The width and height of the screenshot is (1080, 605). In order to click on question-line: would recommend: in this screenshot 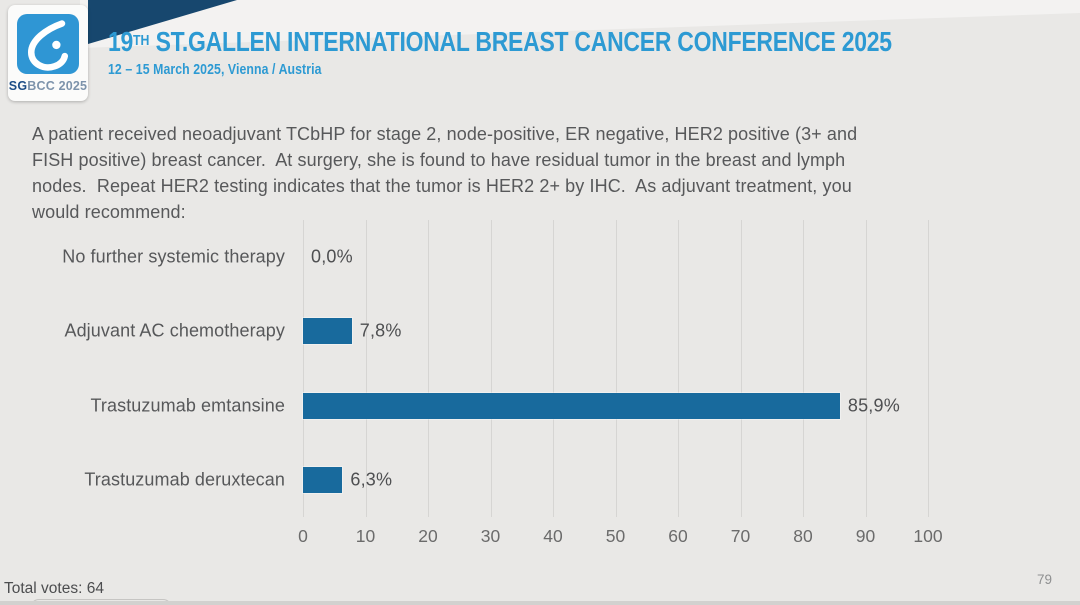, I will do `click(109, 212)`.